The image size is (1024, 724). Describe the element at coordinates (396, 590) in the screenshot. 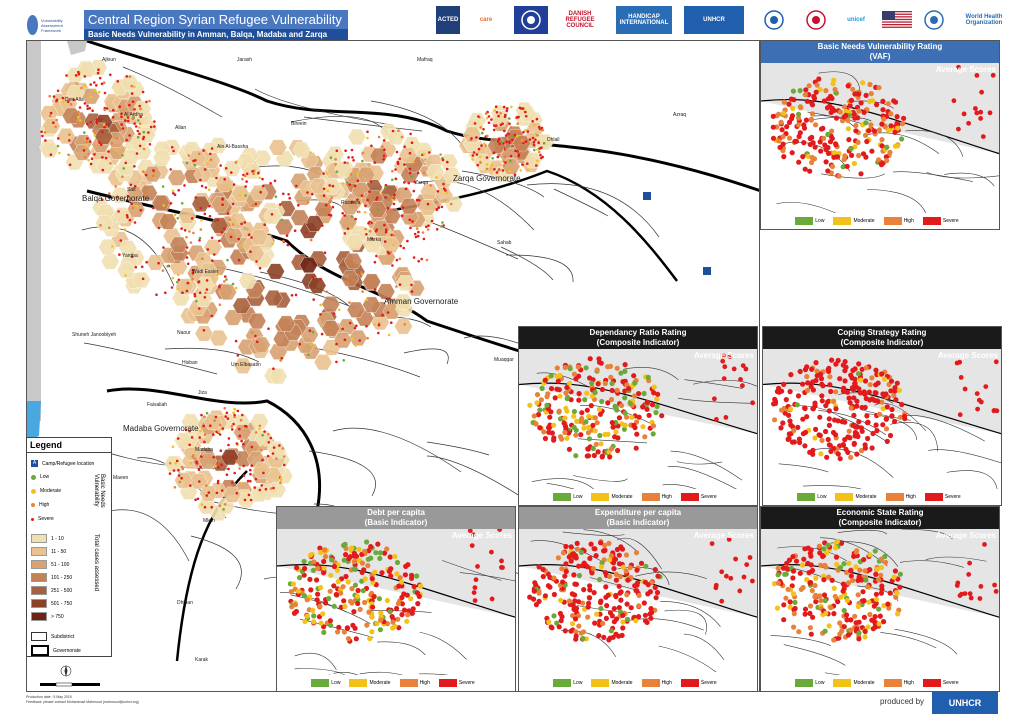

I see `panel-boundary` at that location.